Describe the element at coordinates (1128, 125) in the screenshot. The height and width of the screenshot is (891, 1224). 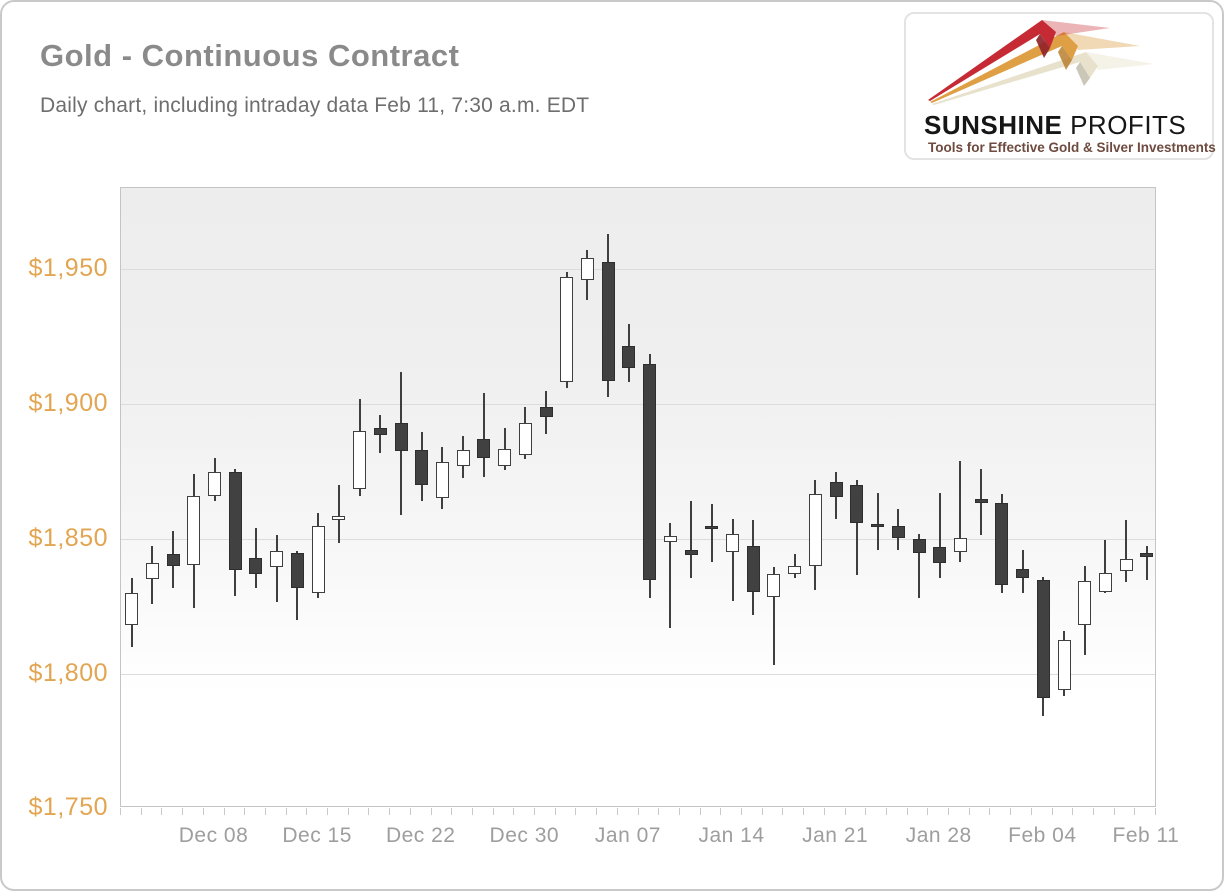
I see `logo-name-profits: PROFITS` at that location.